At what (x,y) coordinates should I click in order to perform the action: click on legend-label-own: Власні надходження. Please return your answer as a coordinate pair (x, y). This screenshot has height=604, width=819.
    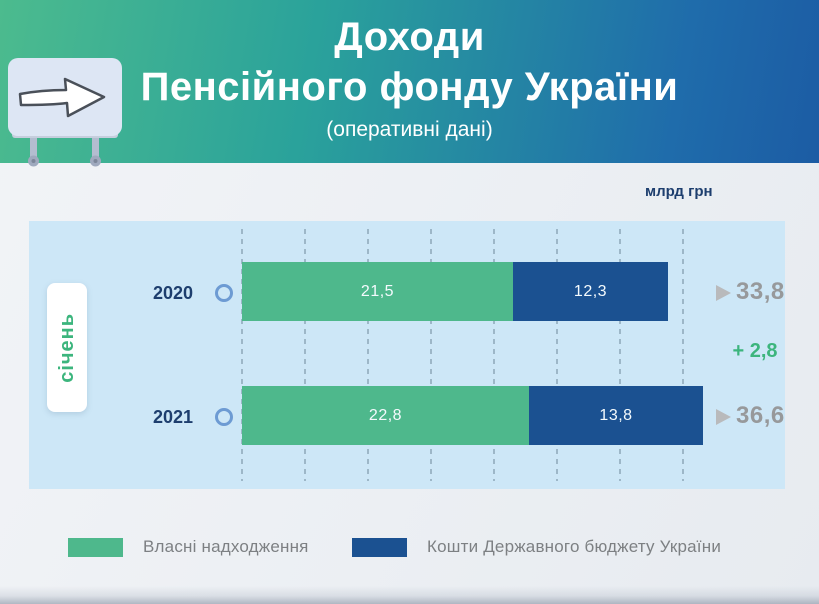
    Looking at the image, I should click on (226, 546).